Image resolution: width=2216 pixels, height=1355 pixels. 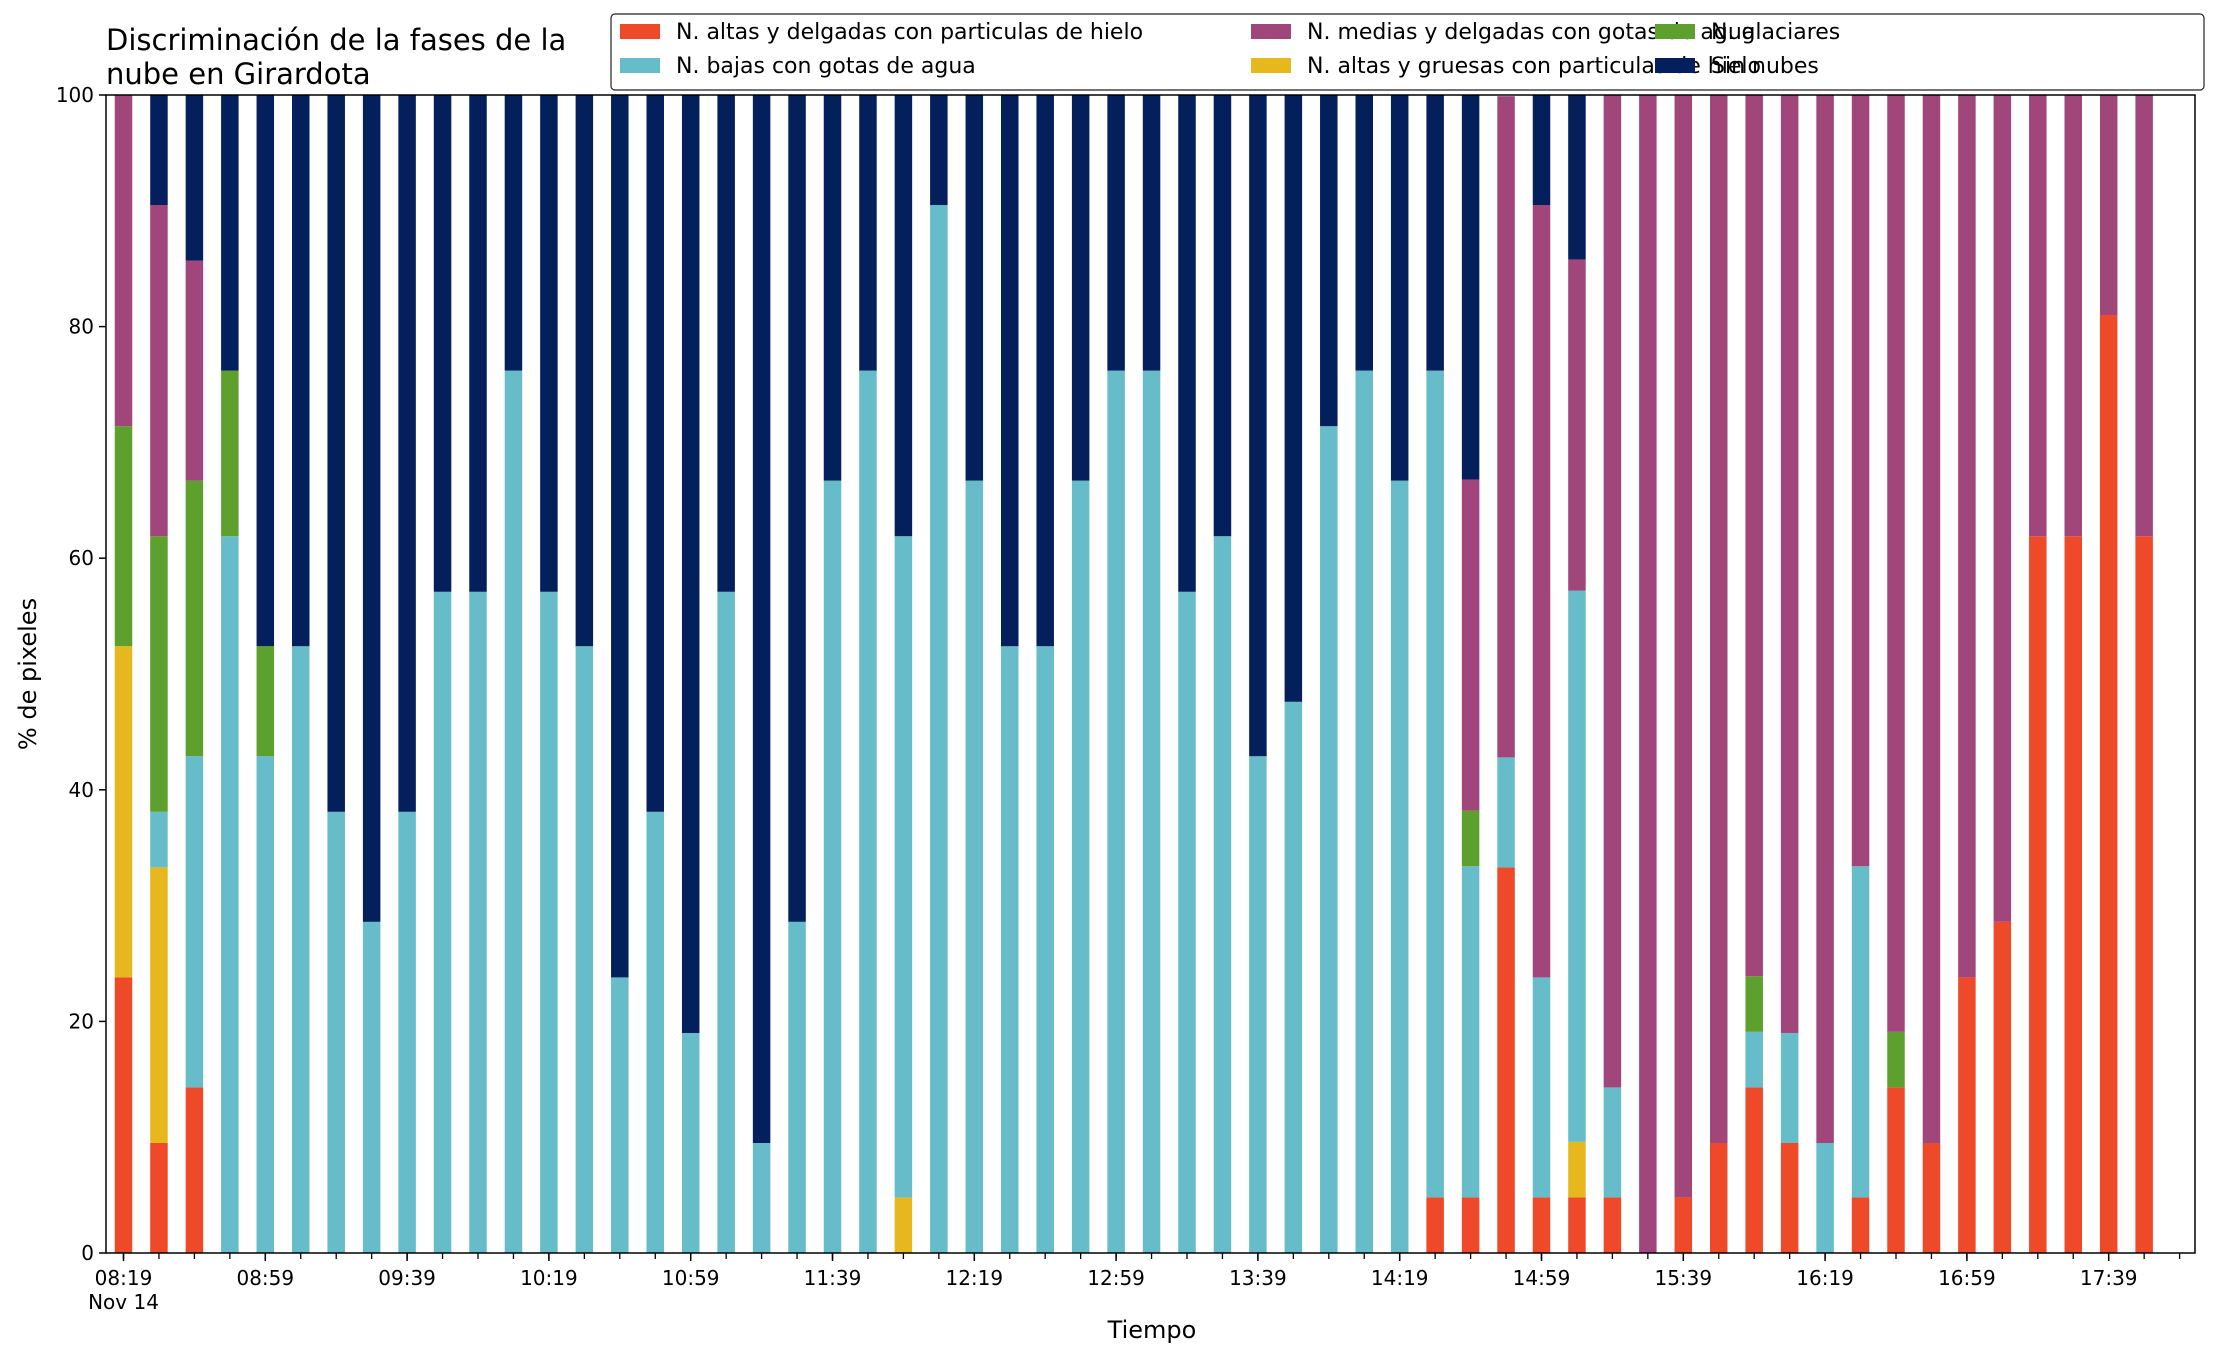 What do you see at coordinates (833, 1278) in the screenshot?
I see `x-tick-label: 11:39` at bounding box center [833, 1278].